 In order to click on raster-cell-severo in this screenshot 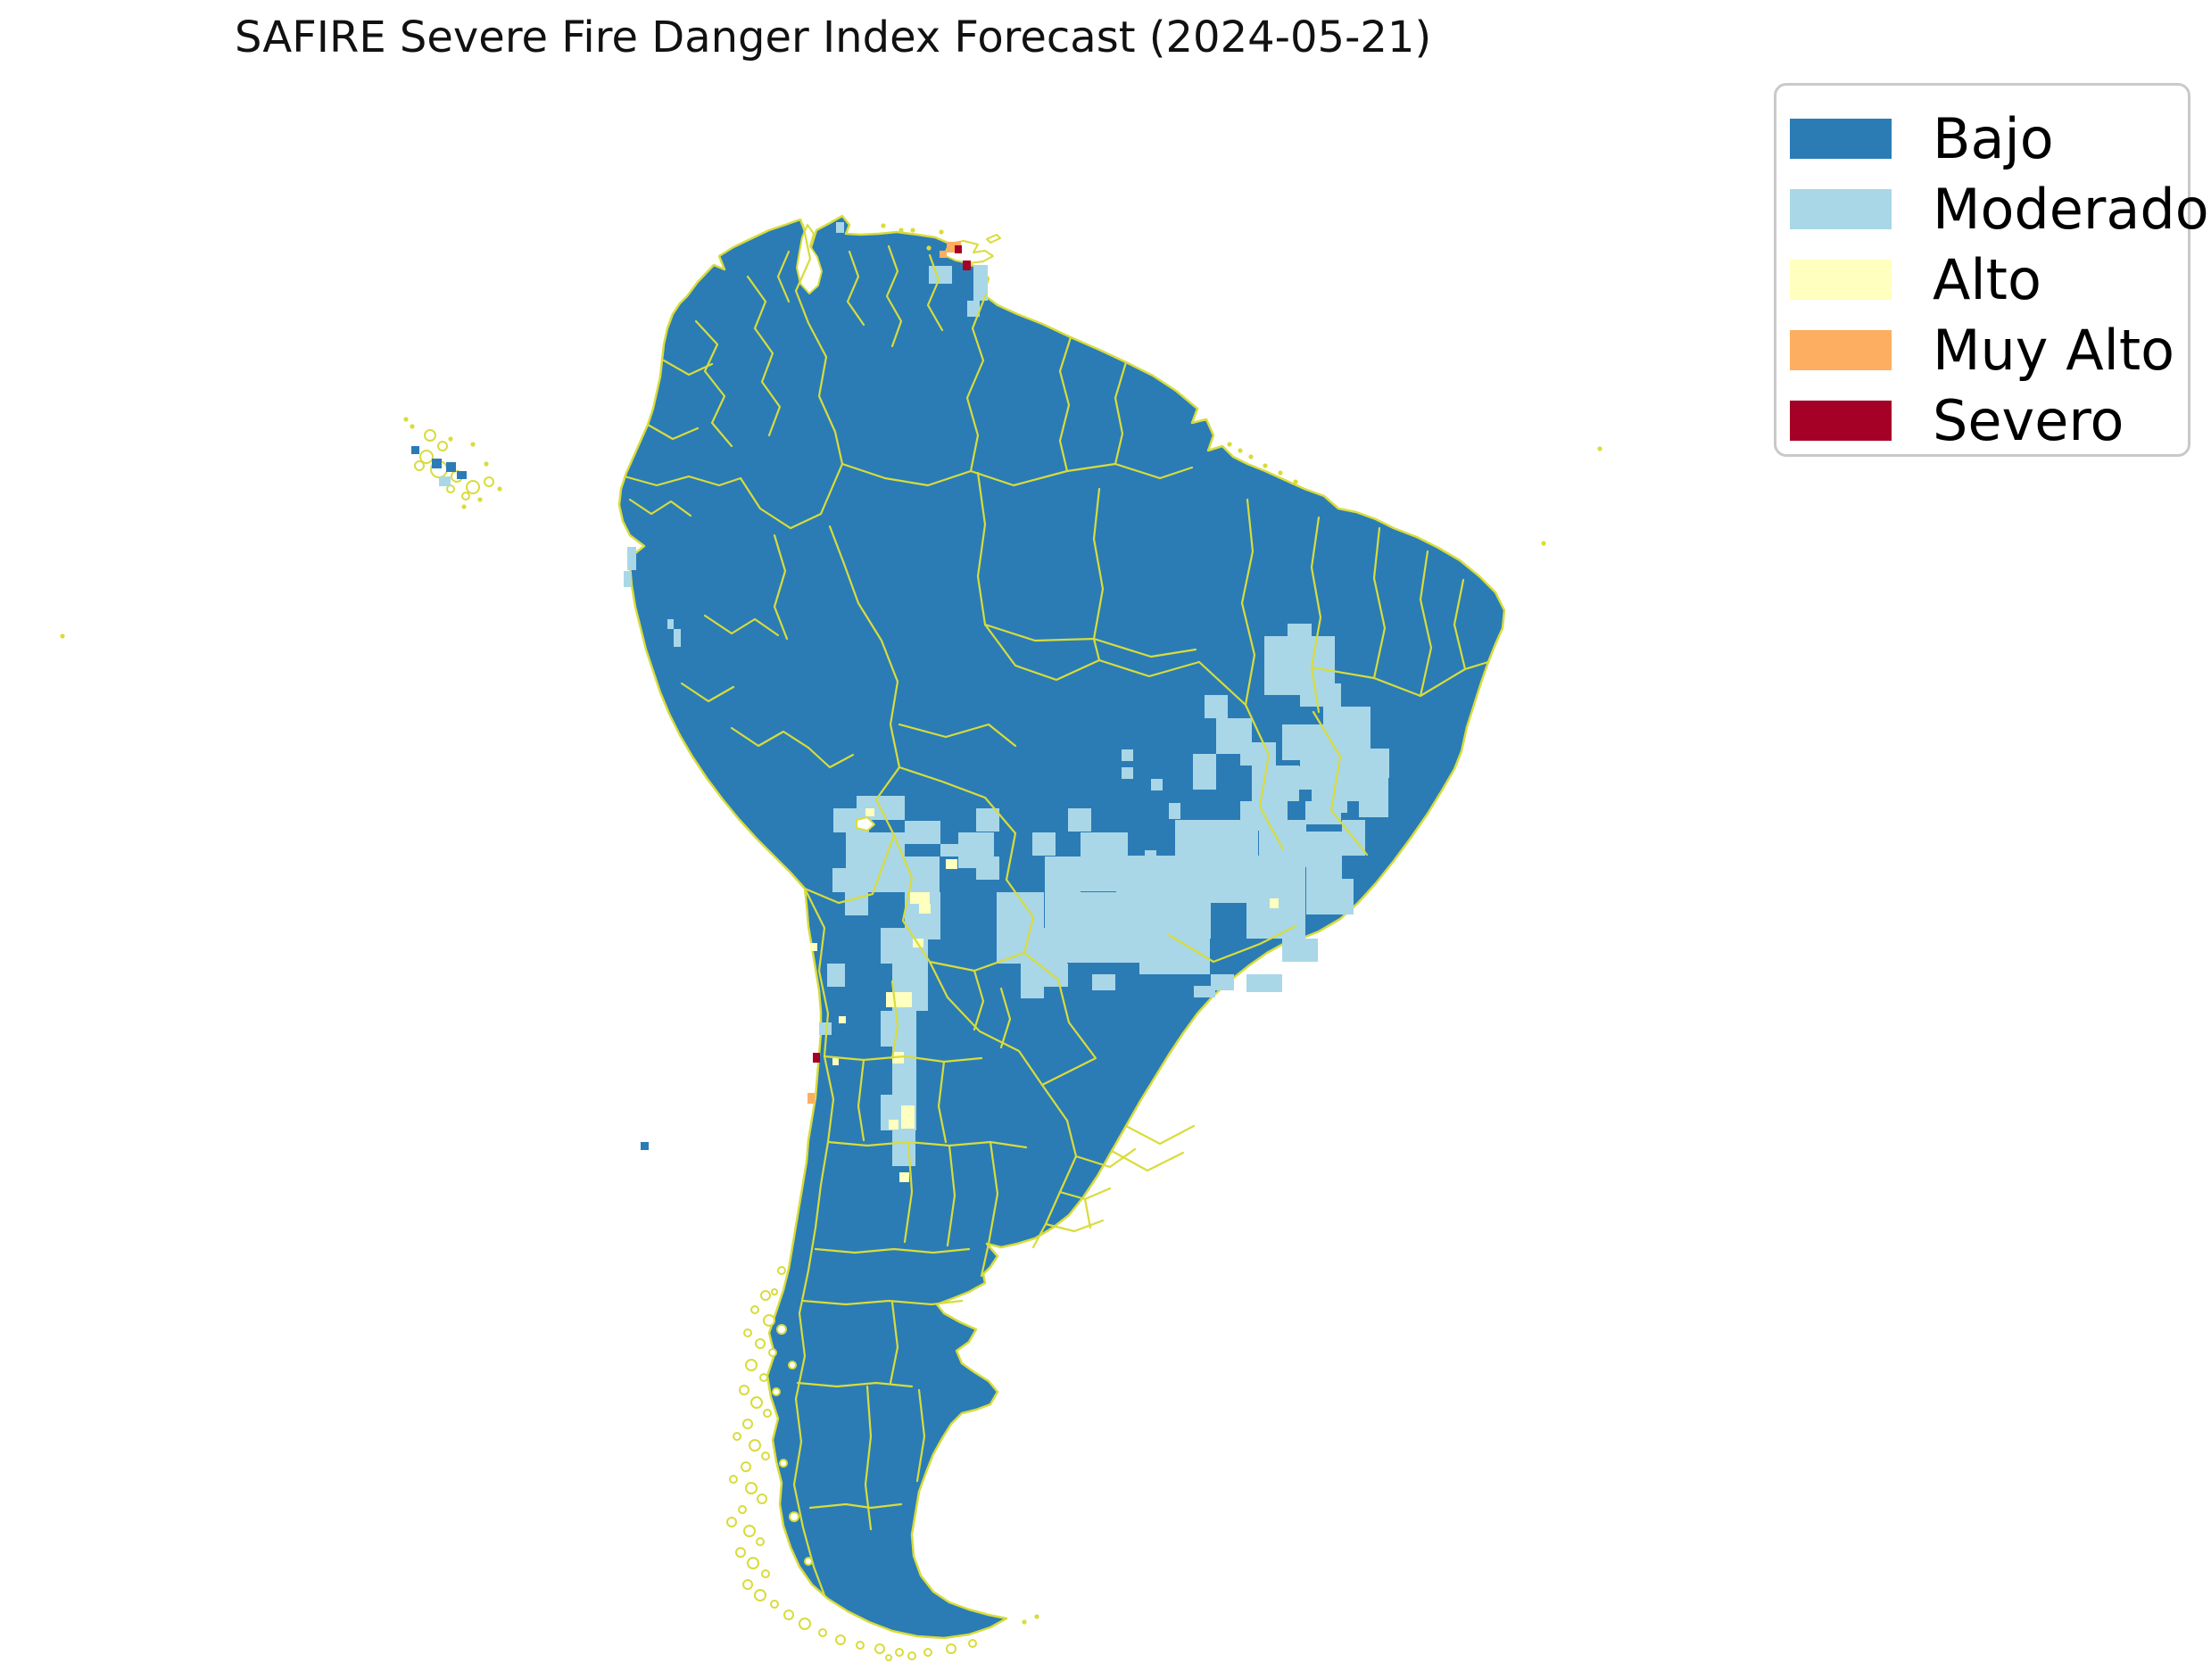, I will do `click(958, 249)`.